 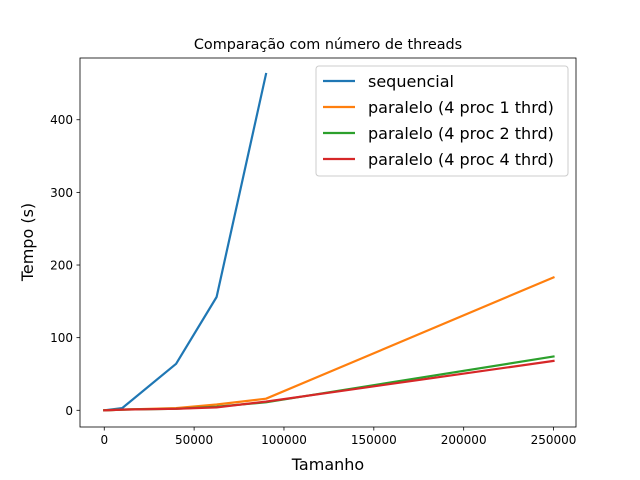 I want to click on x-tick-label: 200000, so click(x=464, y=440).